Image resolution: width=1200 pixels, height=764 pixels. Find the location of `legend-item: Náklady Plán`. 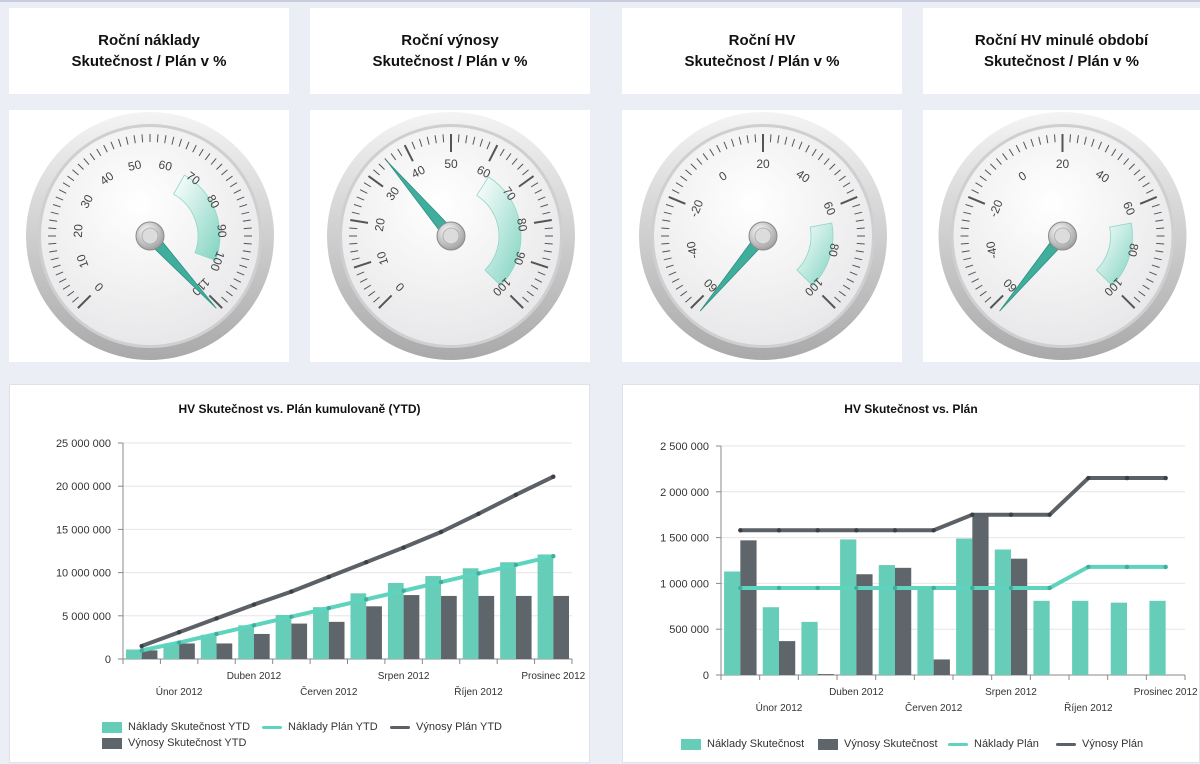

legend-item: Náklady Plán is located at coordinates (993, 744).